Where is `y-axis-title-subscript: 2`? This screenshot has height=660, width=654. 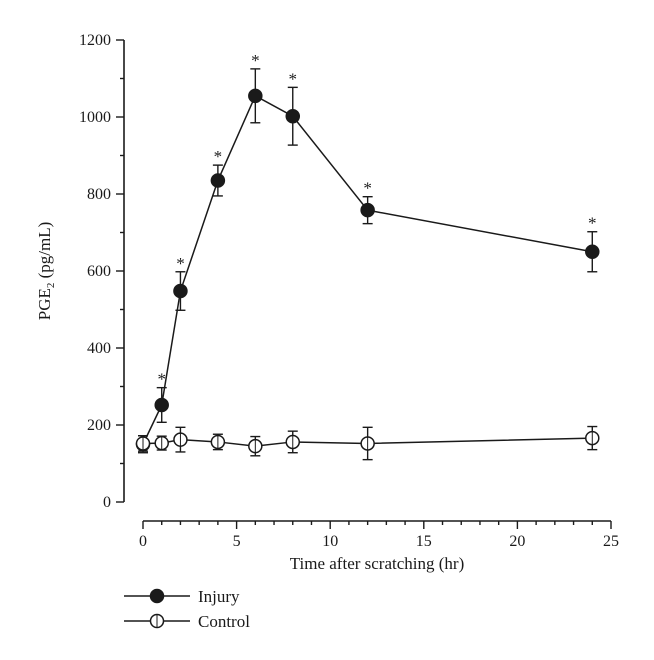 y-axis-title-subscript: 2 is located at coordinates (51, 286).